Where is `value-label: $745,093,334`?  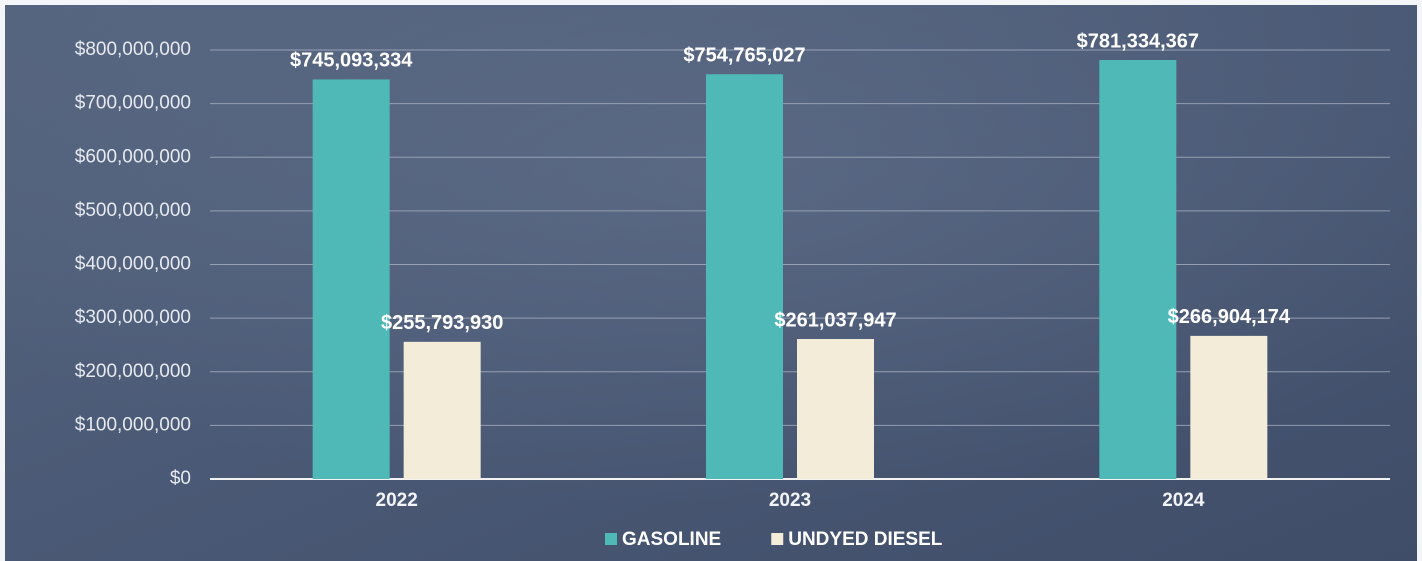
value-label: $745,093,334 is located at coordinates (351, 61).